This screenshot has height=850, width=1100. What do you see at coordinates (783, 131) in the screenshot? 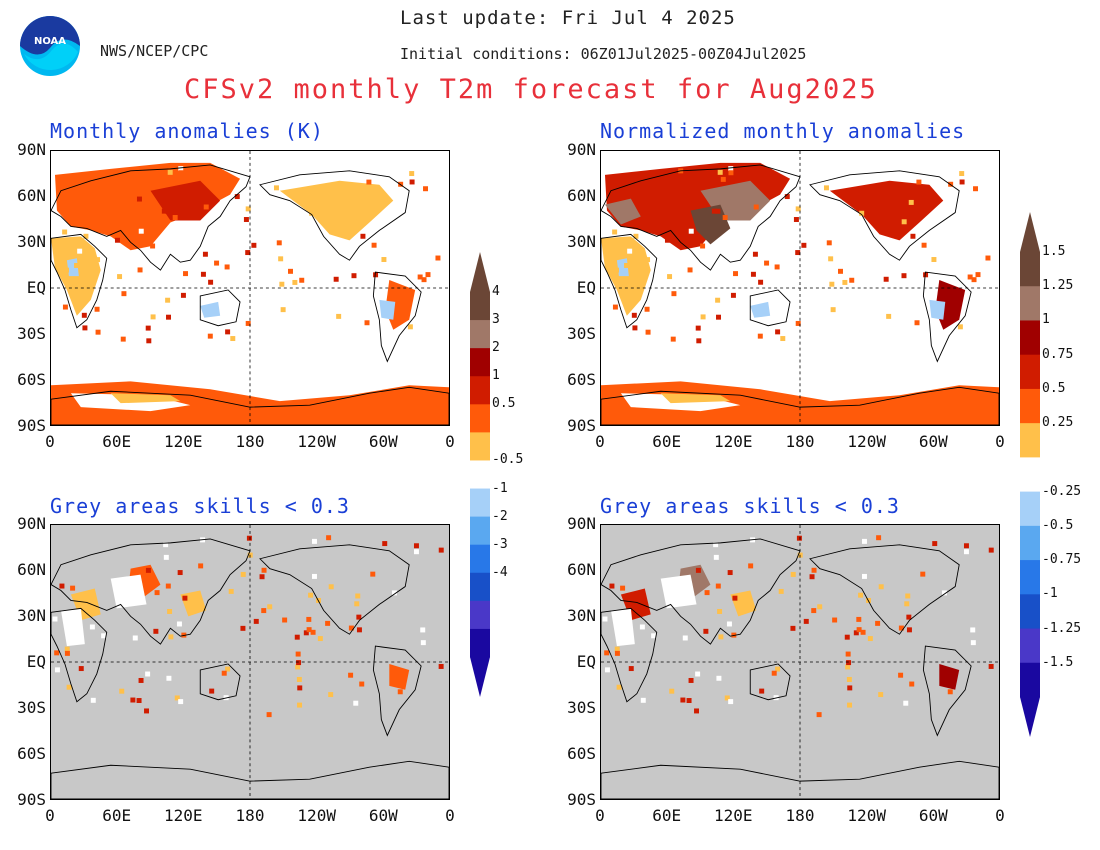
I see `panel-title-top-right: Normalized monthly anomalies` at bounding box center [783, 131].